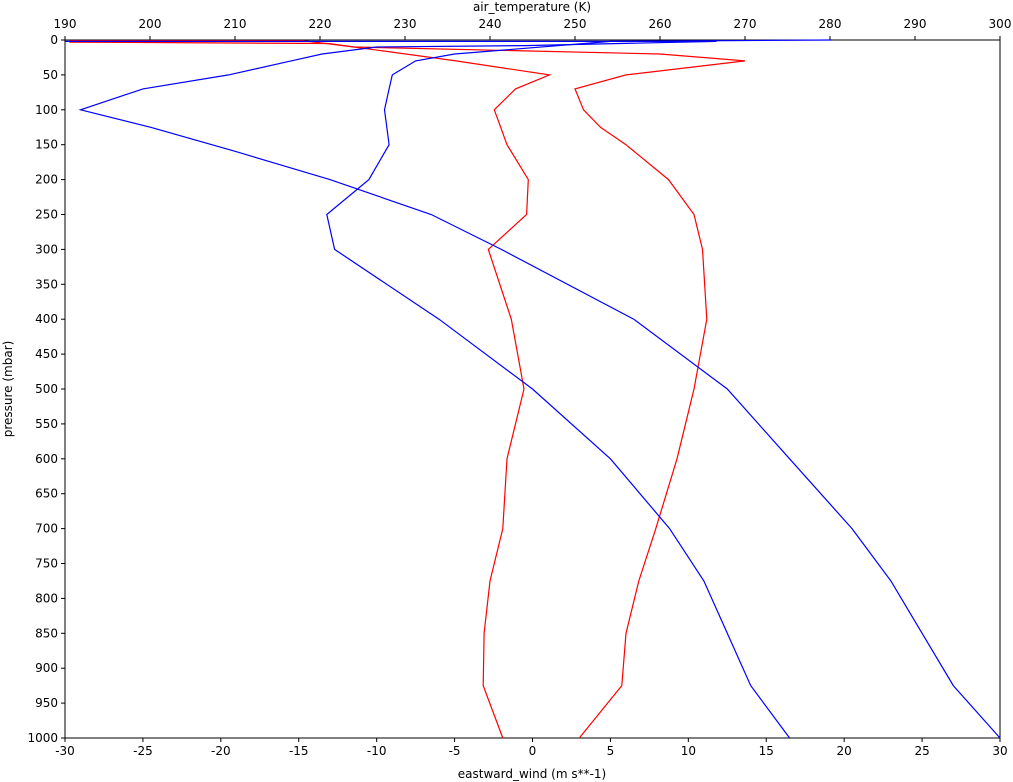  I want to click on left-tick-label: 400, so click(46, 319).